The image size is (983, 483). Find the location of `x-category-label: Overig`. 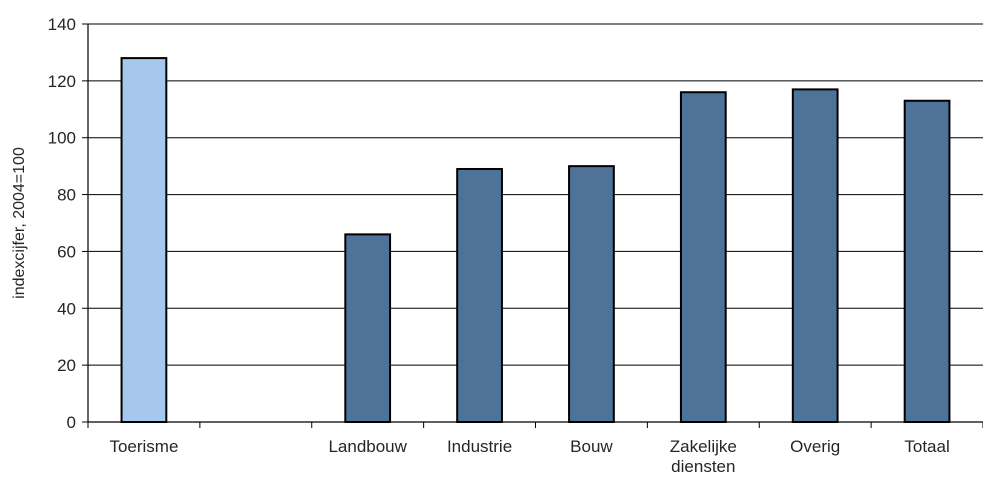

x-category-label: Overig is located at coordinates (815, 446).